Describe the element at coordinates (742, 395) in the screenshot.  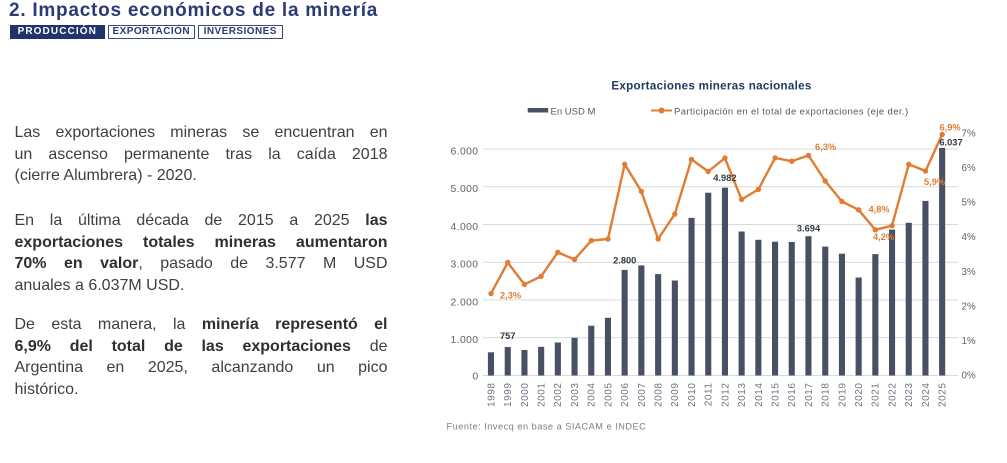
I see `svg-text: 2013` at that location.